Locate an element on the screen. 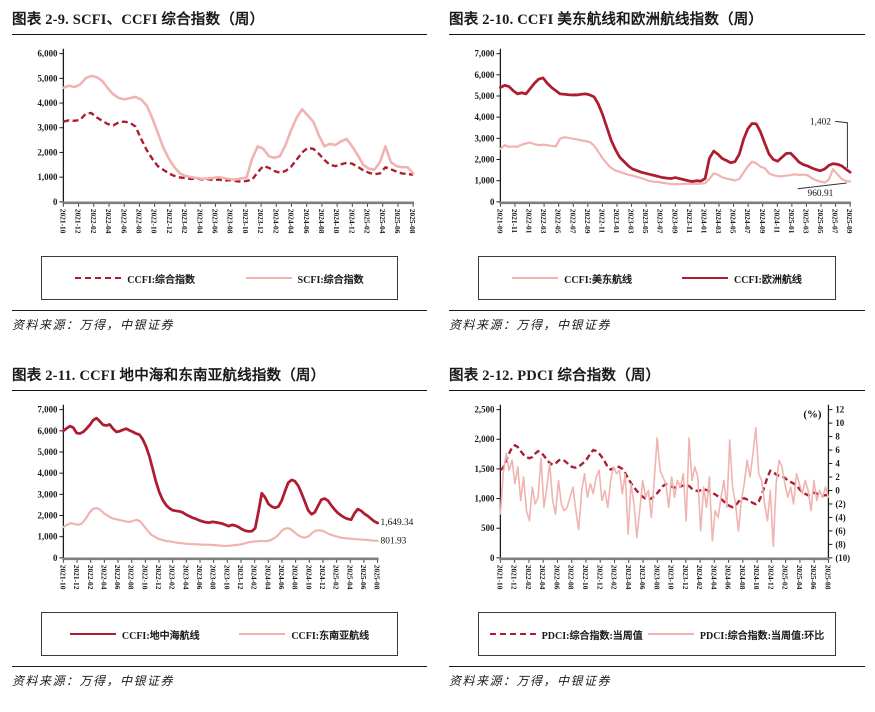 Image resolution: width=875 pixels, height=712 pixels. svg-text: 2023-01 is located at coordinates (616, 221).